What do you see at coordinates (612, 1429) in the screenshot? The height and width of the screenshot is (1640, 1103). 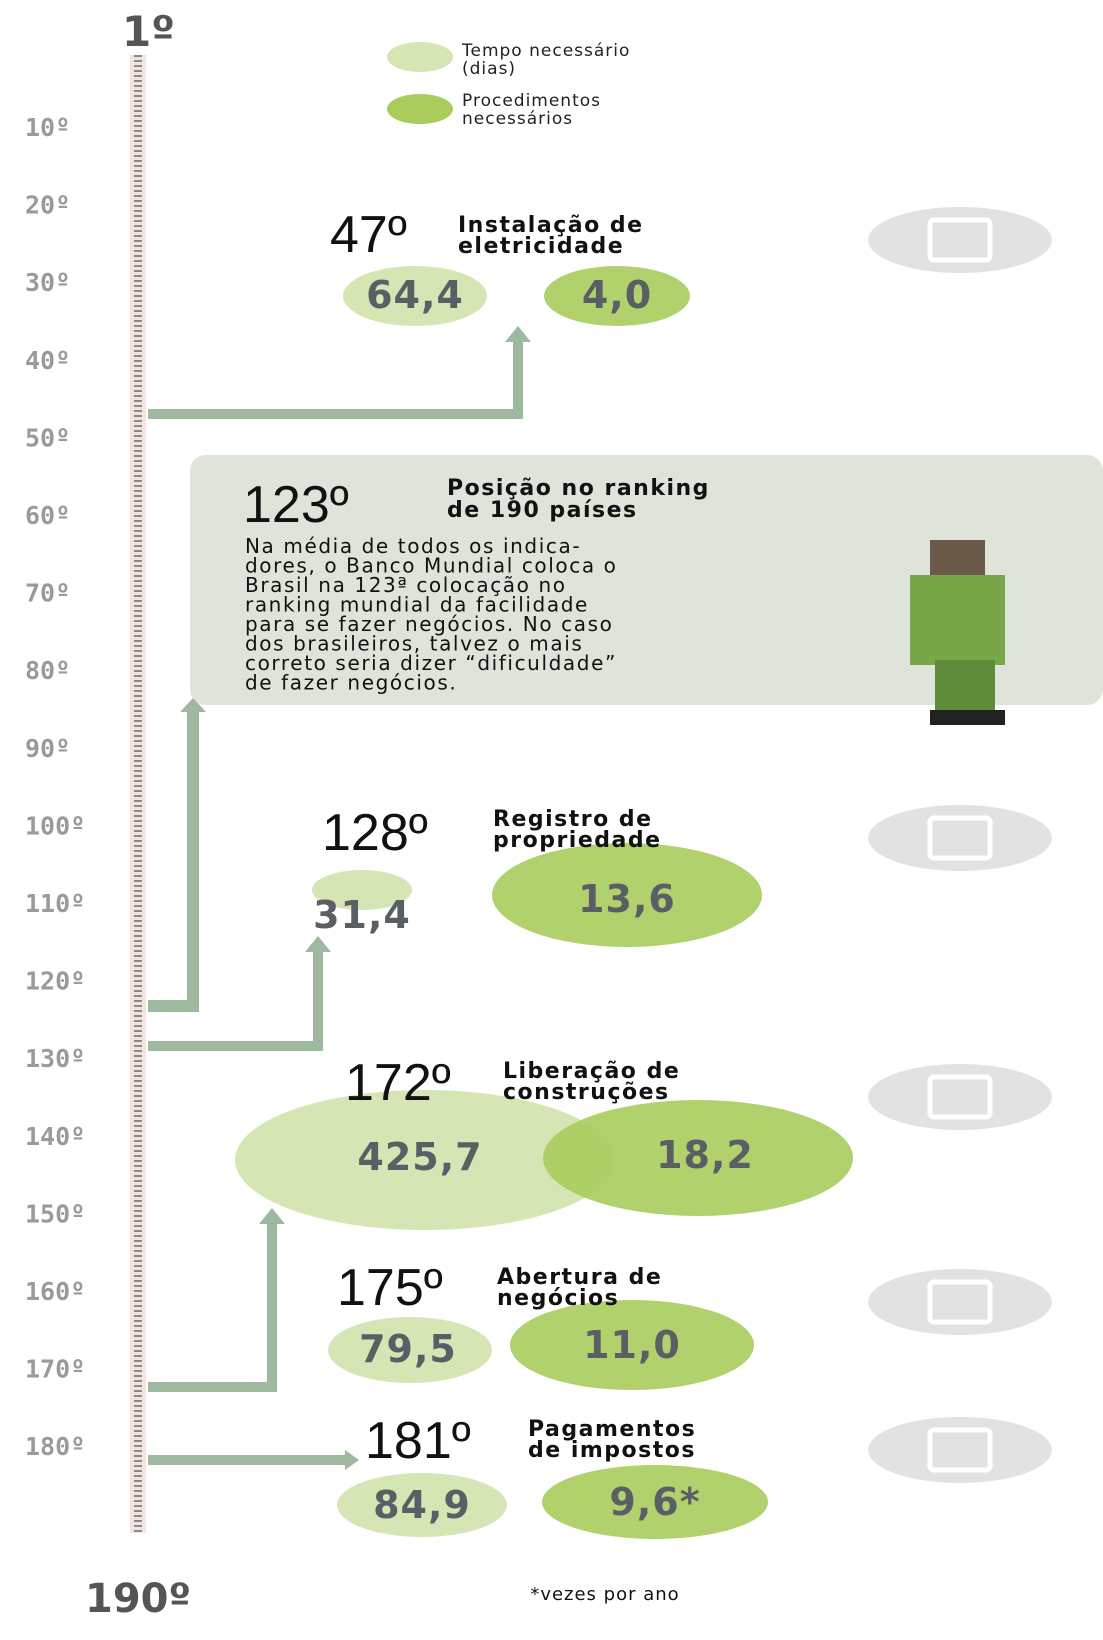 I see `indicator-title: Pagamentos` at bounding box center [612, 1429].